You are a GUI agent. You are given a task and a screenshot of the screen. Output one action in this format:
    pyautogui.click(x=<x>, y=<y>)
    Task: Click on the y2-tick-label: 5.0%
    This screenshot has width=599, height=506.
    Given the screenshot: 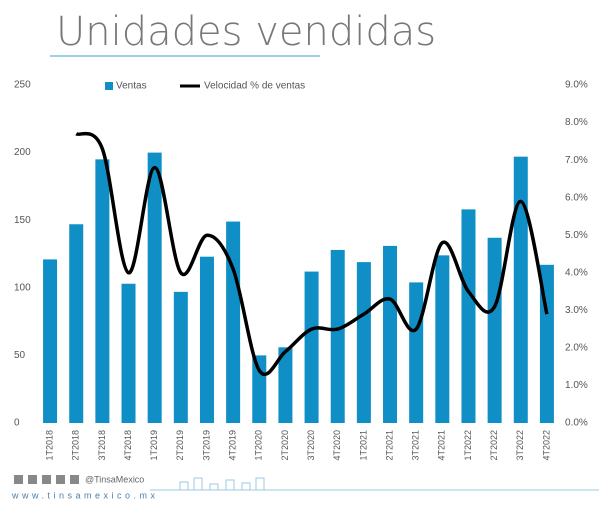 What is the action you would take?
    pyautogui.click(x=576, y=235)
    